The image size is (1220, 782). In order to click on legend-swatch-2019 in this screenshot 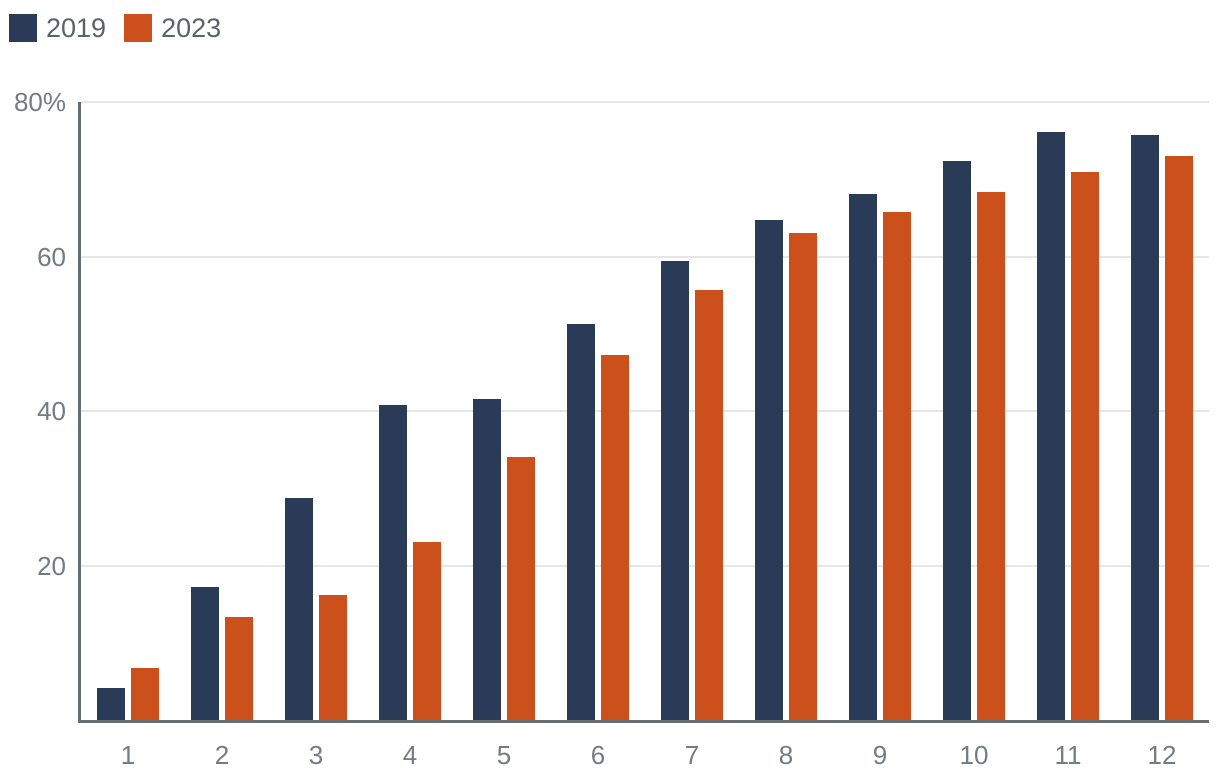, I will do `click(23, 28)`.